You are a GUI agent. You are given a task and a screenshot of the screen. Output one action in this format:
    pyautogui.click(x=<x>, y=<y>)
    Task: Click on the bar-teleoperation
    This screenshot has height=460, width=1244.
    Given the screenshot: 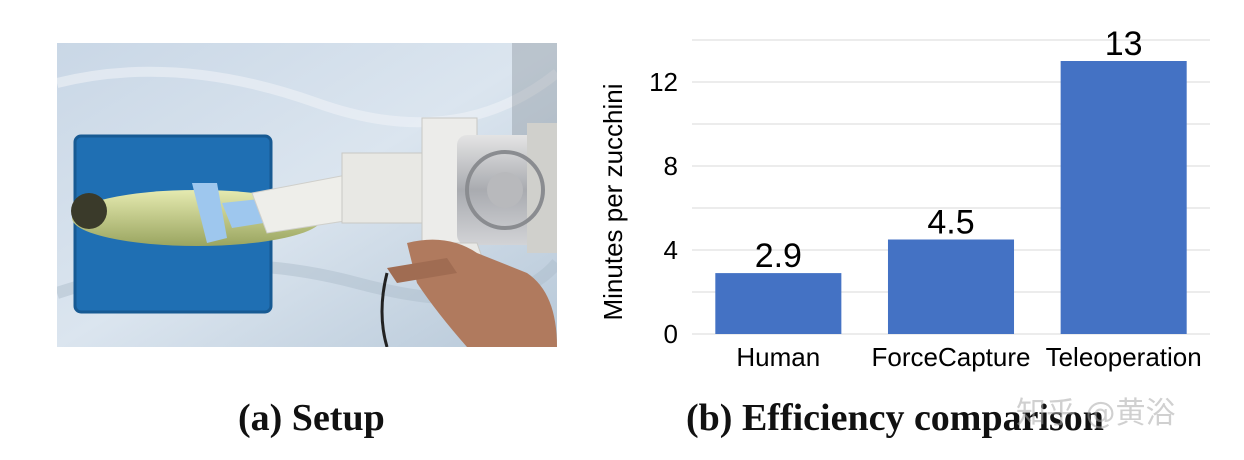 What is the action you would take?
    pyautogui.click(x=1123, y=197)
    